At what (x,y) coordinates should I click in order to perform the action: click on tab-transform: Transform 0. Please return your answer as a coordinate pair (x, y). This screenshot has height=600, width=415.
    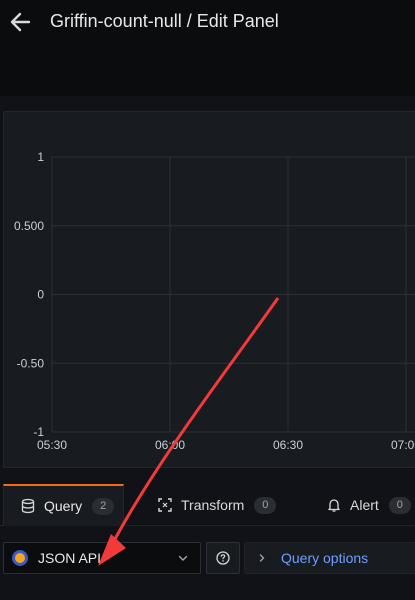
    Looking at the image, I should click on (217, 505).